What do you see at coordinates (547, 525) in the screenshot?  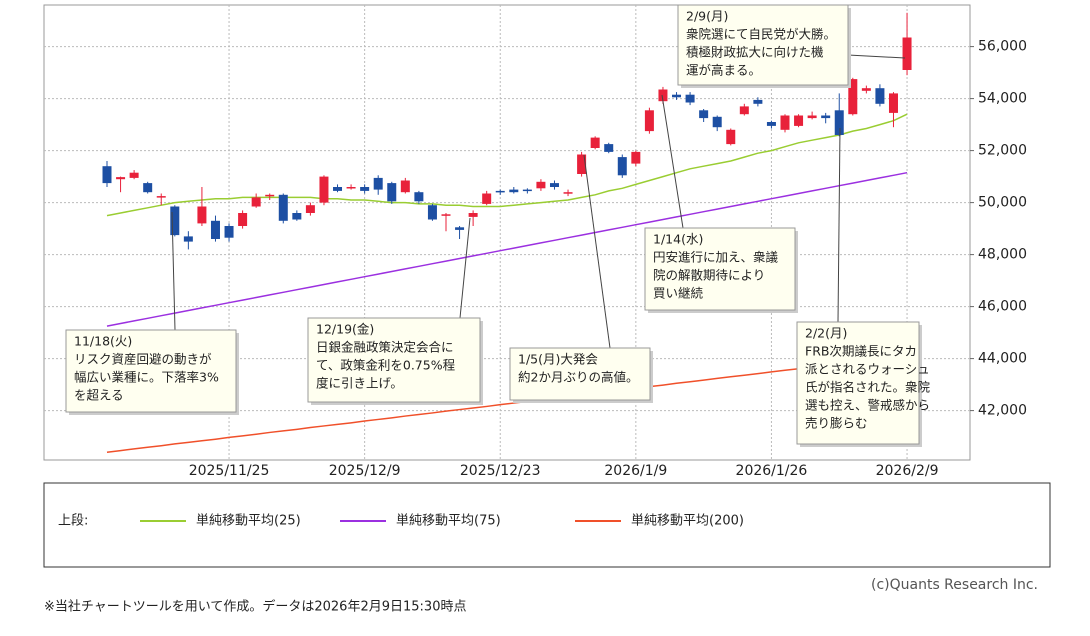 I see `legend-box` at bounding box center [547, 525].